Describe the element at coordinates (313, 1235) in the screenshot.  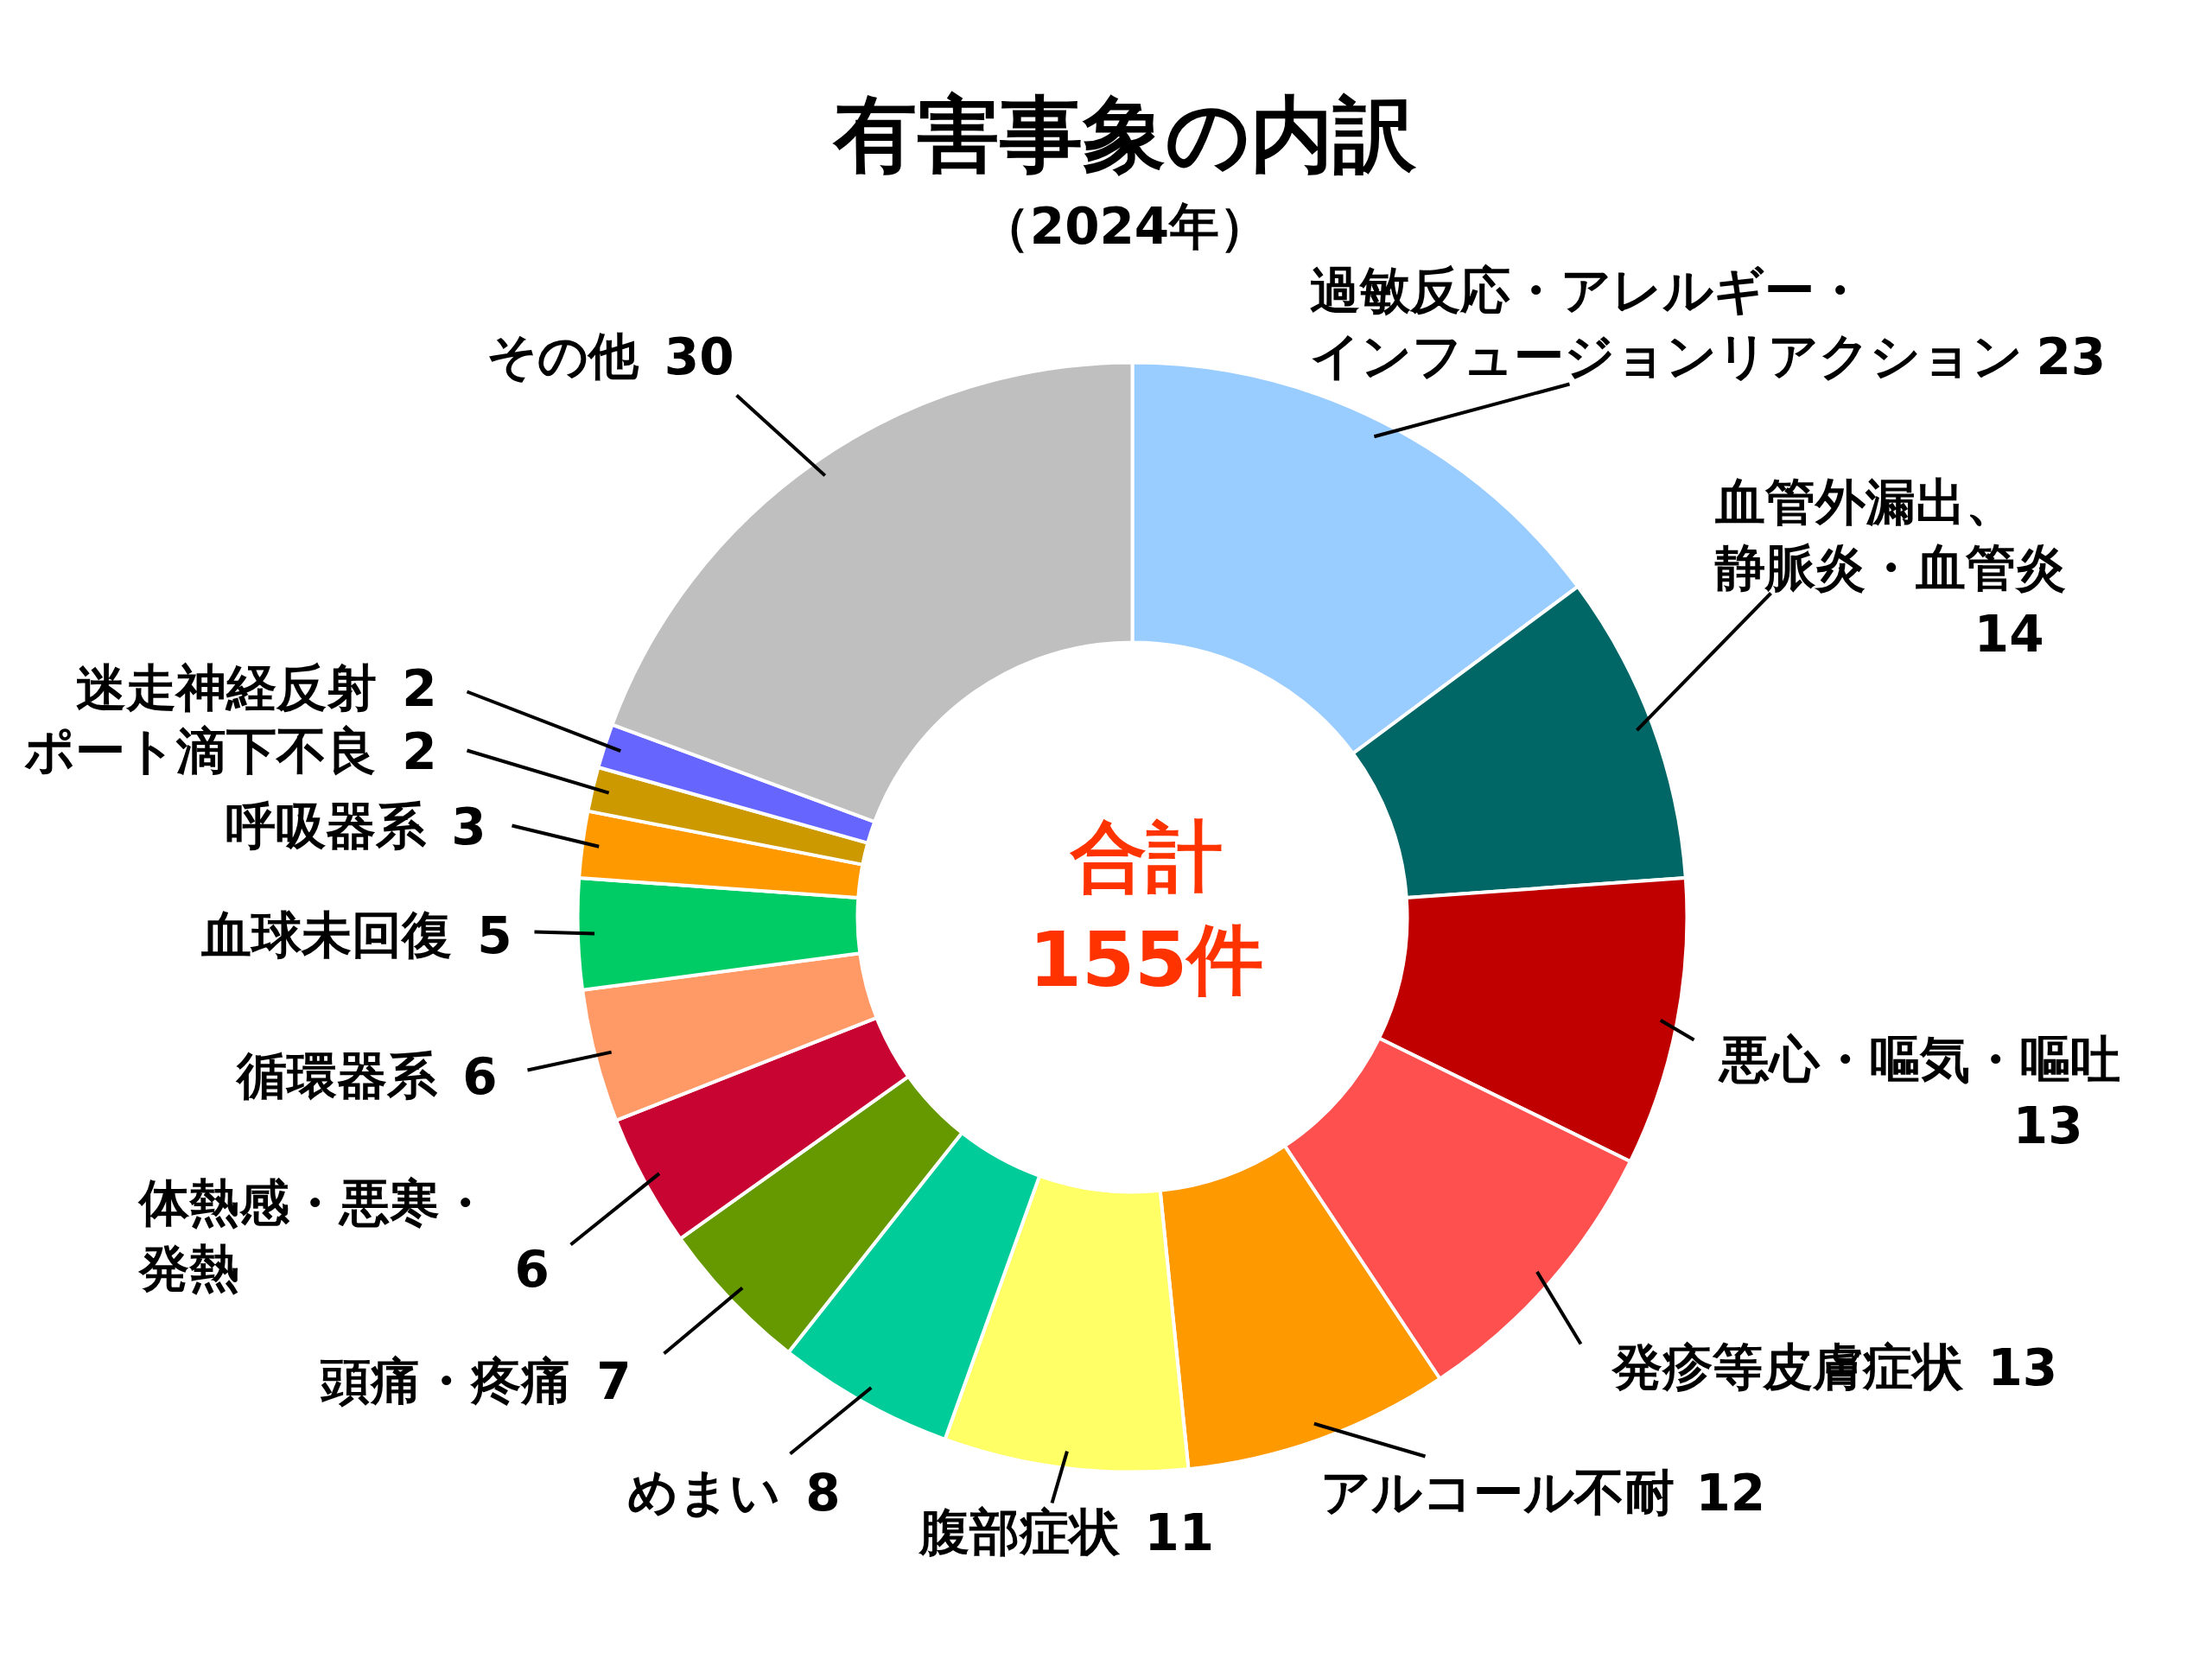
I see `slice-label: 体熱感・悪寒・発熱` at that location.